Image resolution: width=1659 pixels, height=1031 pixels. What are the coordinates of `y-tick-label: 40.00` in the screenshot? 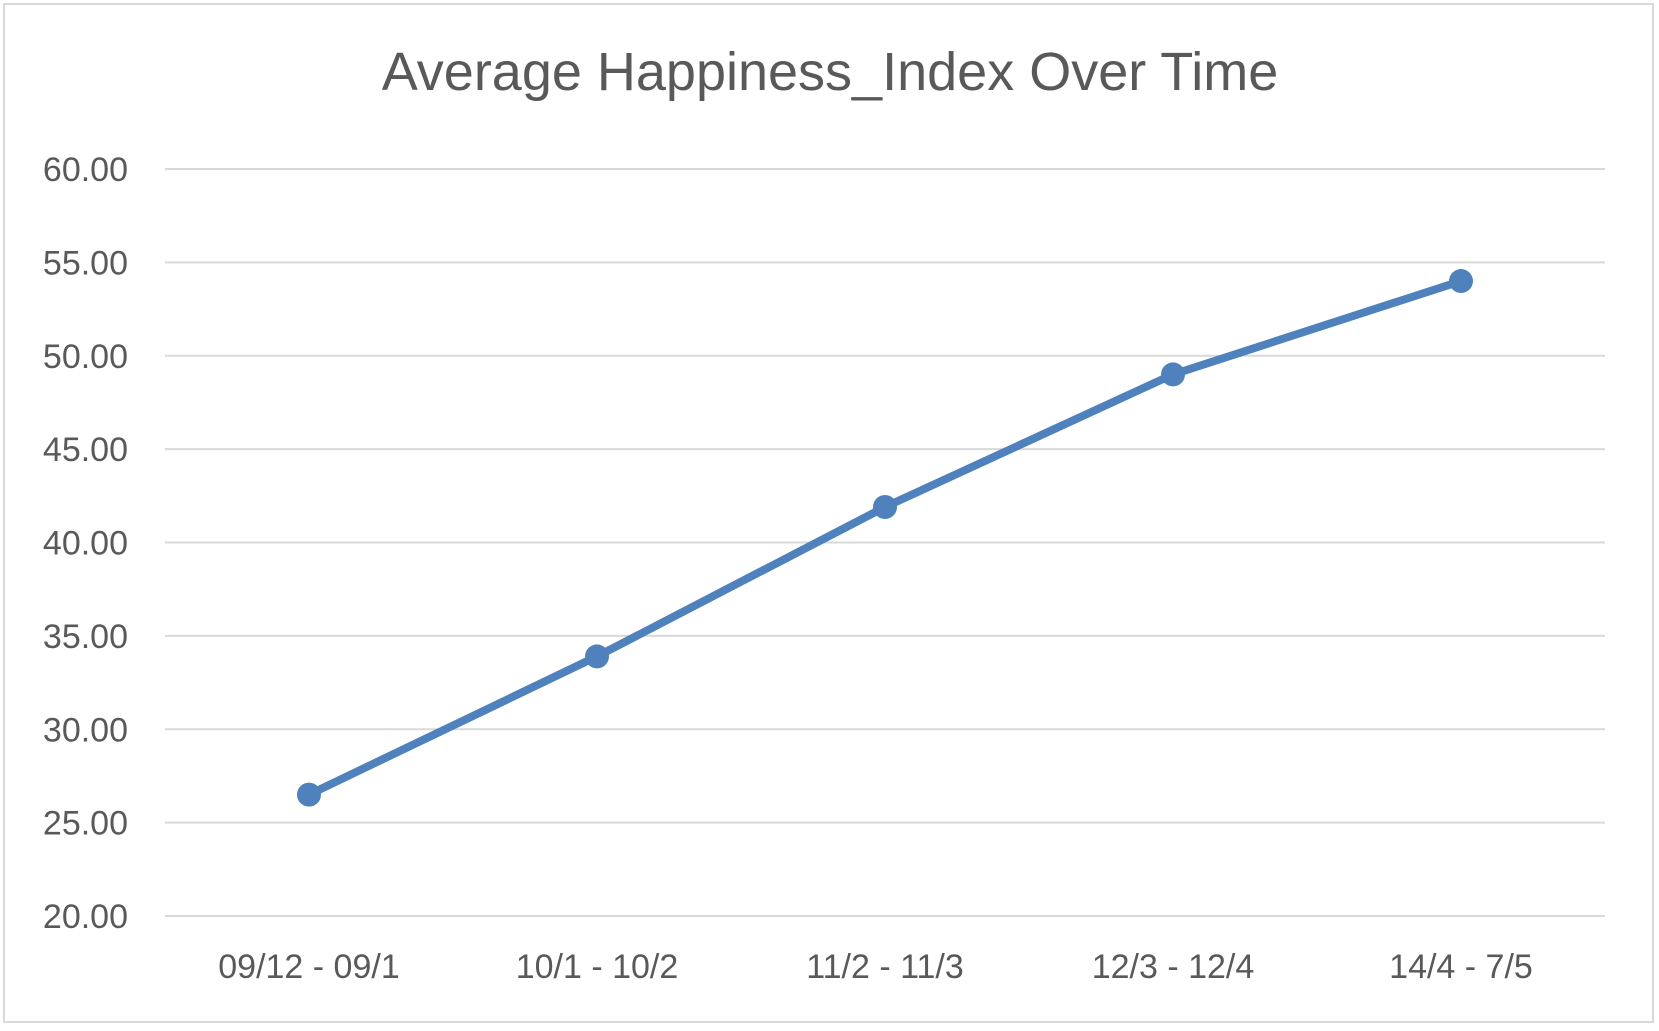 It's located at (85, 544).